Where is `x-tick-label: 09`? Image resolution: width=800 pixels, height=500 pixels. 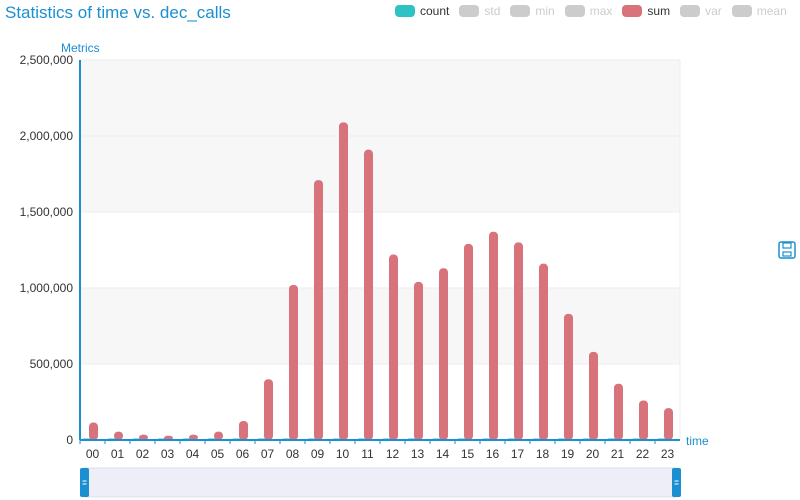
x-tick-label: 09 is located at coordinates (318, 454).